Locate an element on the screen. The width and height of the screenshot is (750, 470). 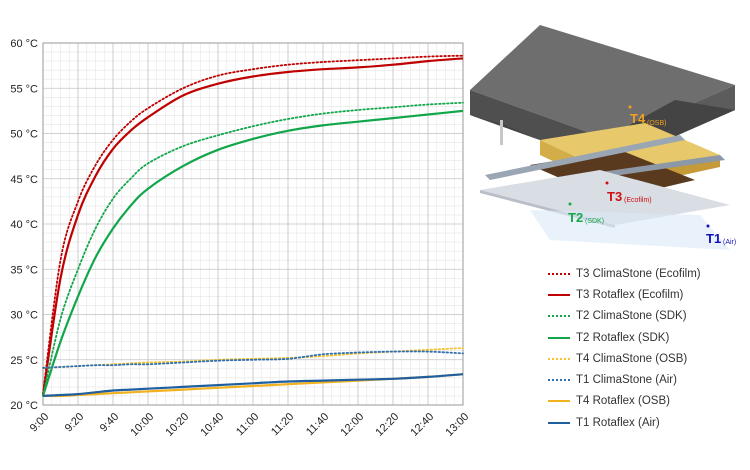
x-tick-label: 9:40 is located at coordinates (110, 423).